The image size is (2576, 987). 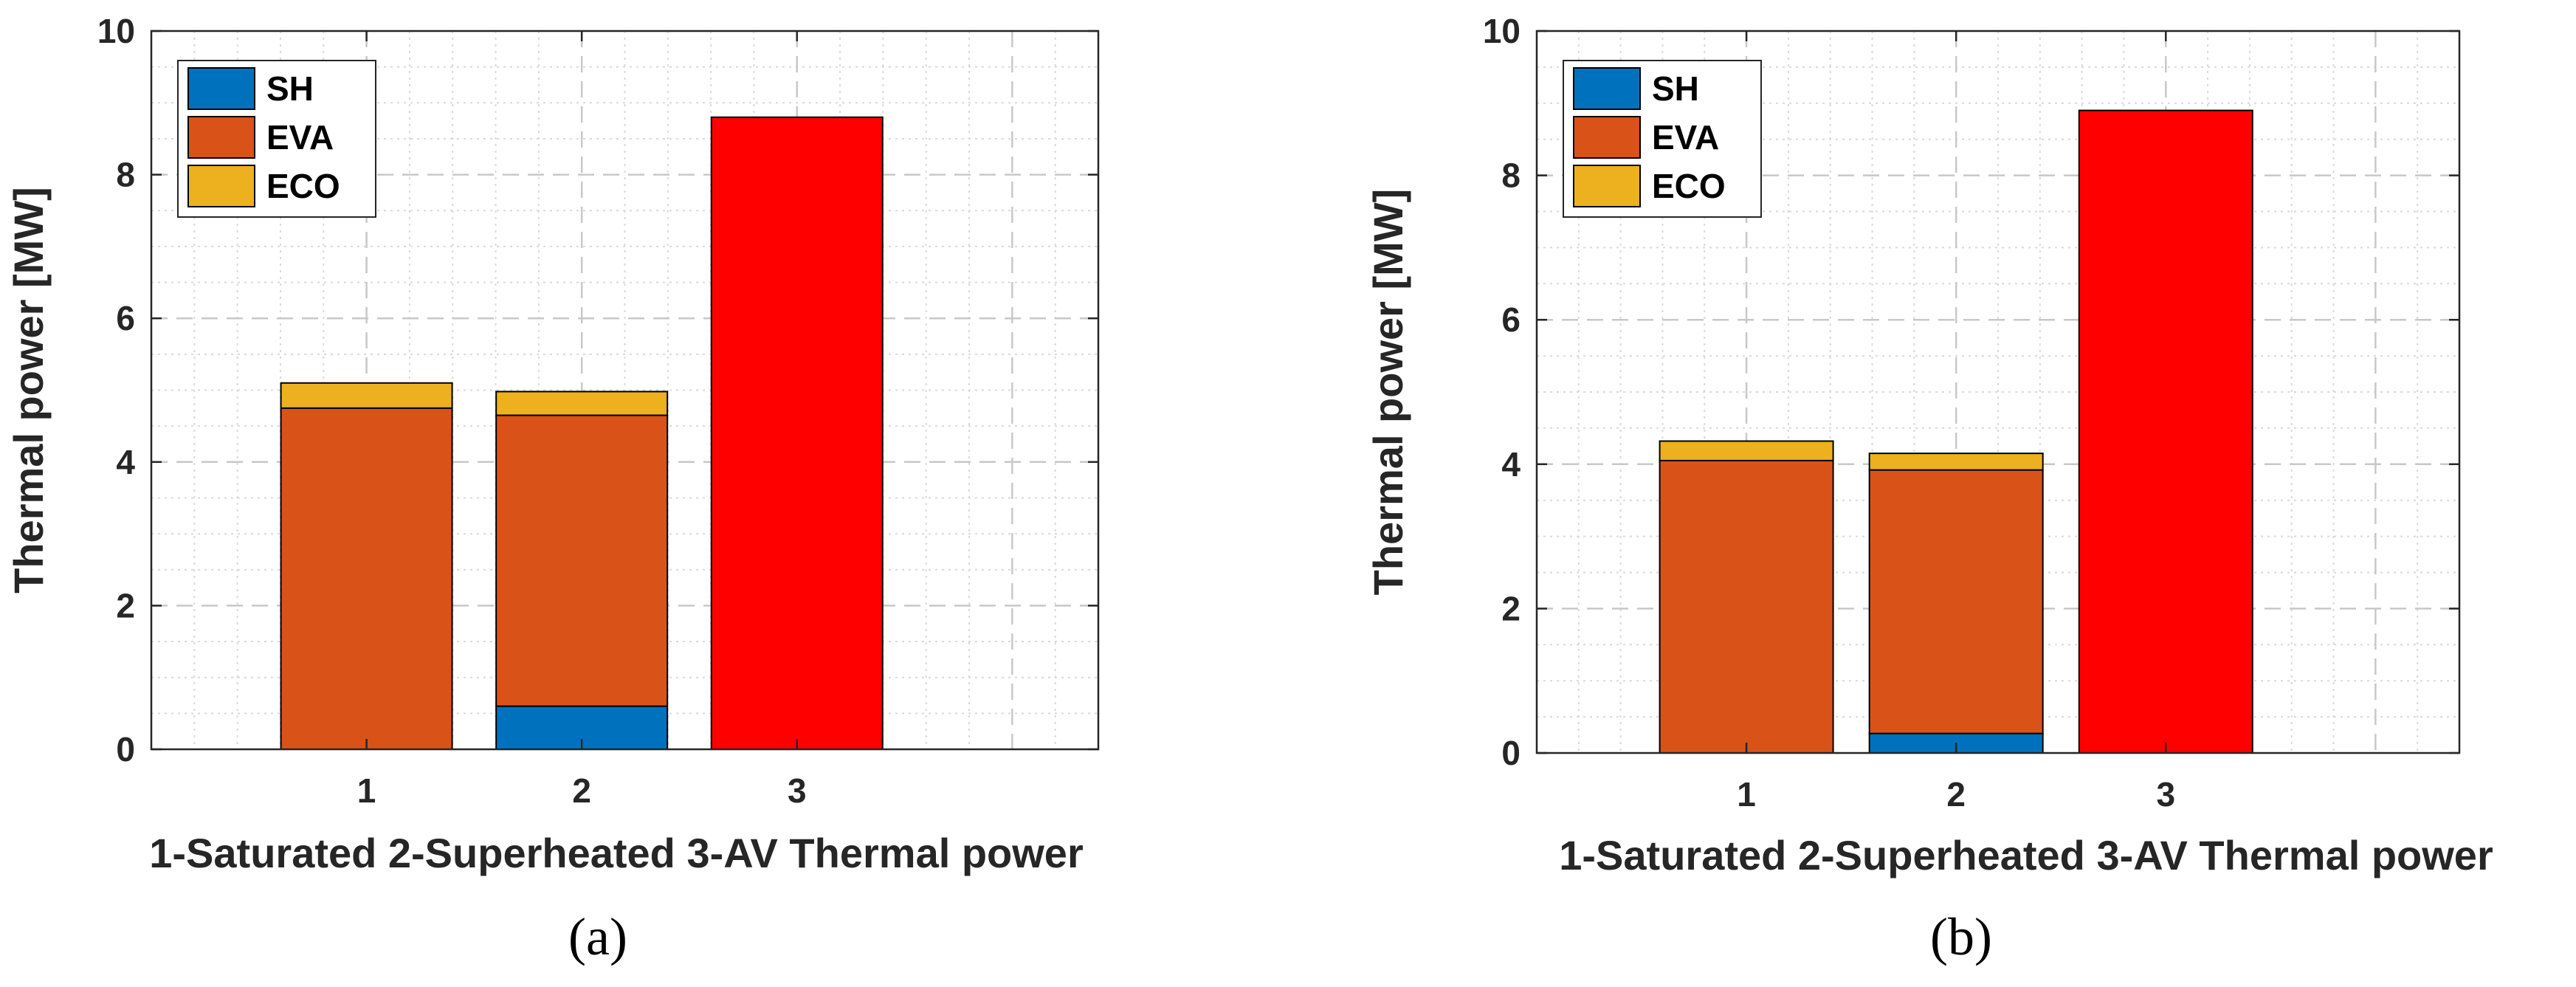 What do you see at coordinates (598, 936) in the screenshot?
I see `panel-caption: (a)` at bounding box center [598, 936].